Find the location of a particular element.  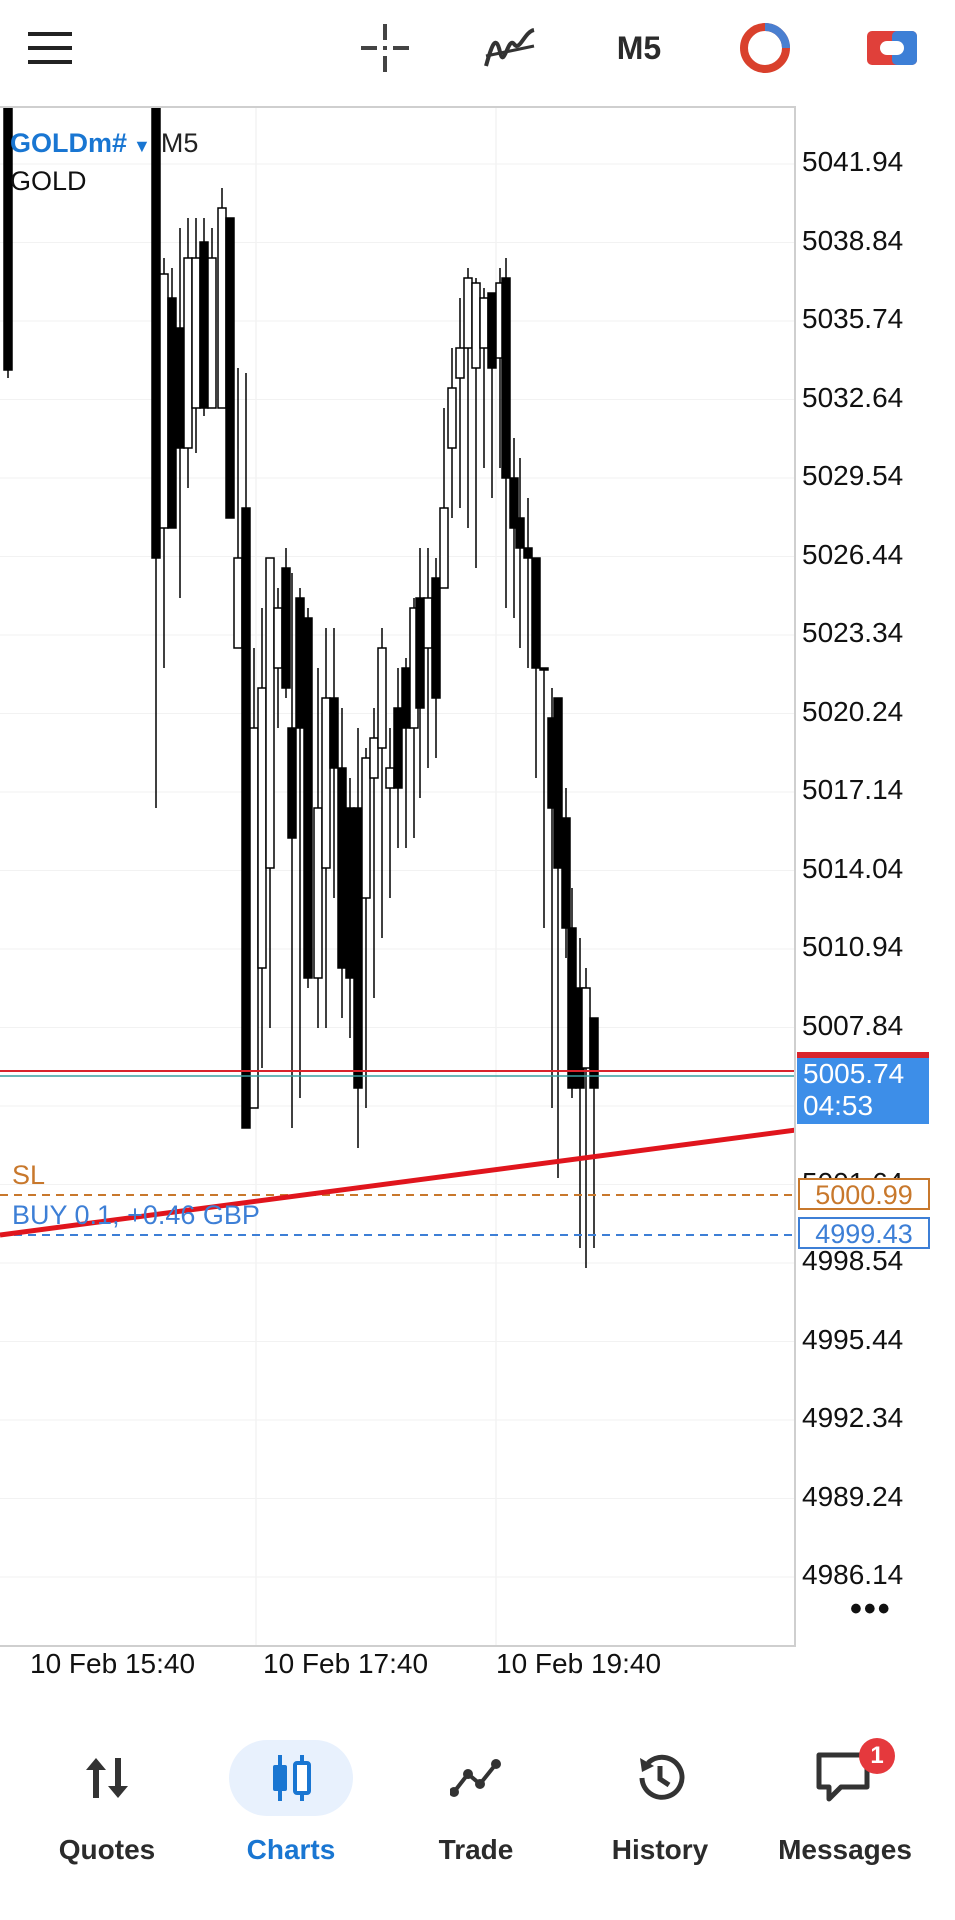

price-axis-label: 5035.74 is located at coordinates (853, 318).